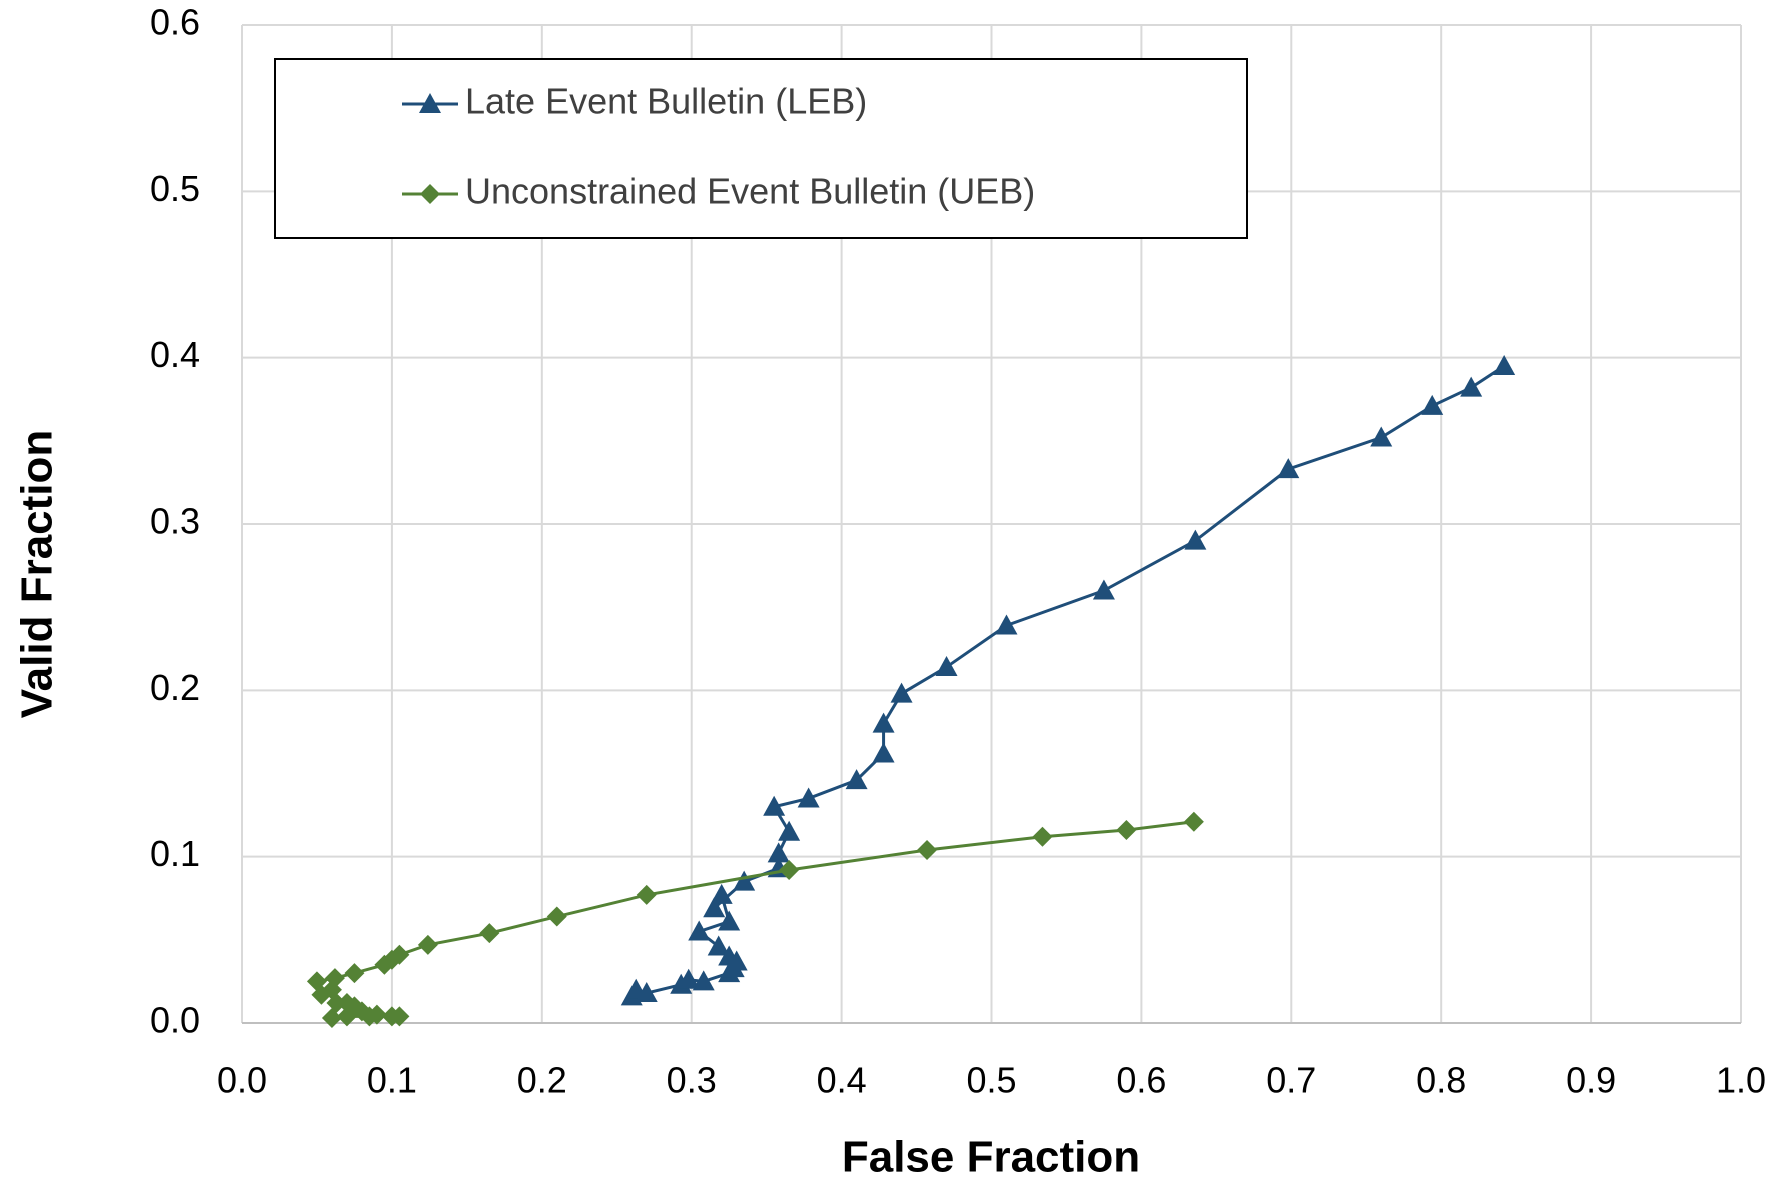 This screenshot has height=1182, width=1773. What do you see at coordinates (175, 853) in the screenshot?
I see `y-tick-label: 0.1` at bounding box center [175, 853].